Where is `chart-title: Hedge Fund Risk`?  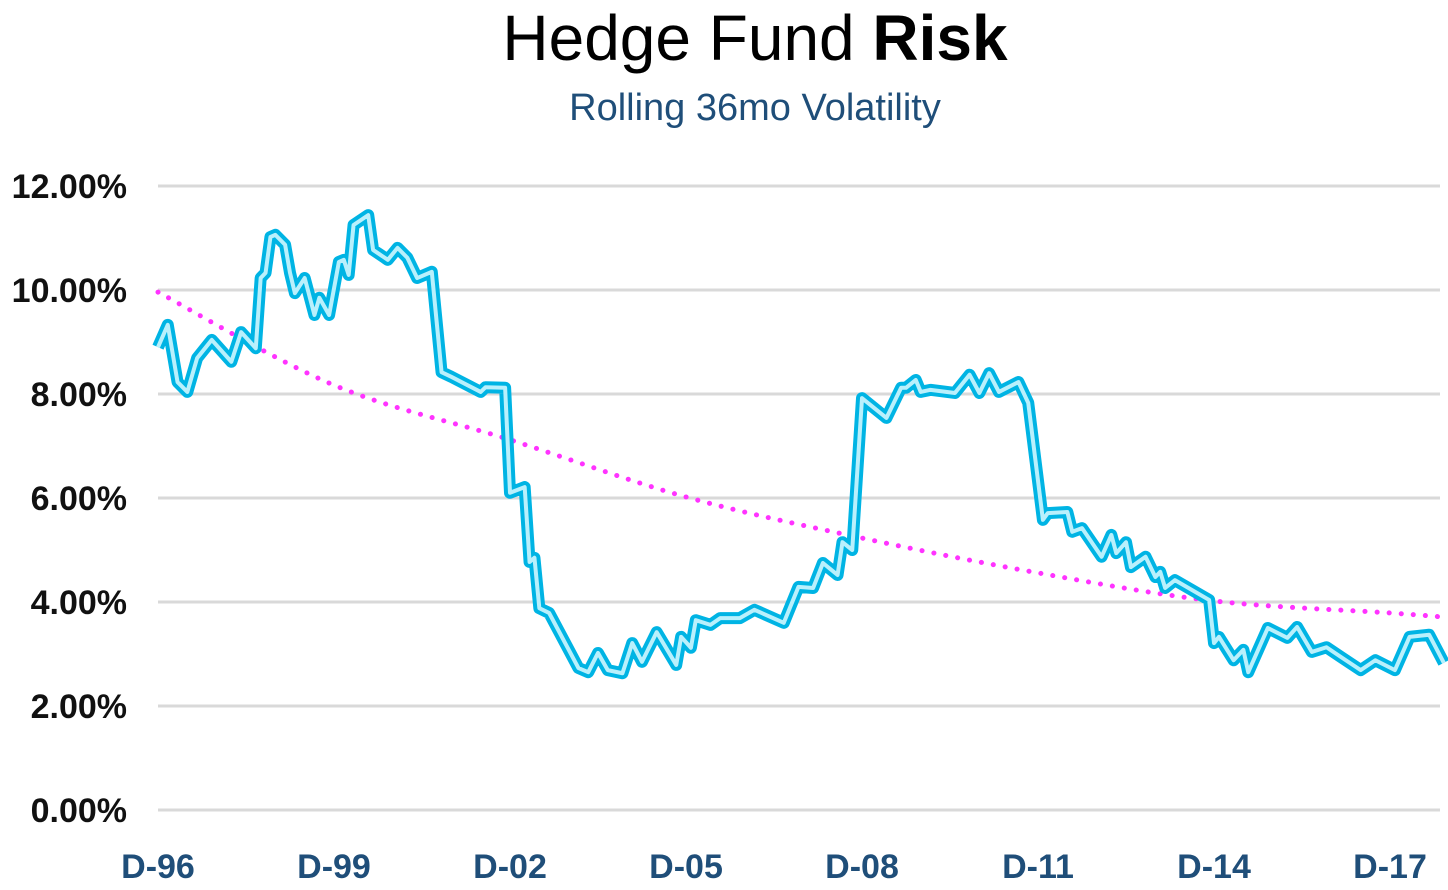 chart-title: Hedge Fund Risk is located at coordinates (755, 38).